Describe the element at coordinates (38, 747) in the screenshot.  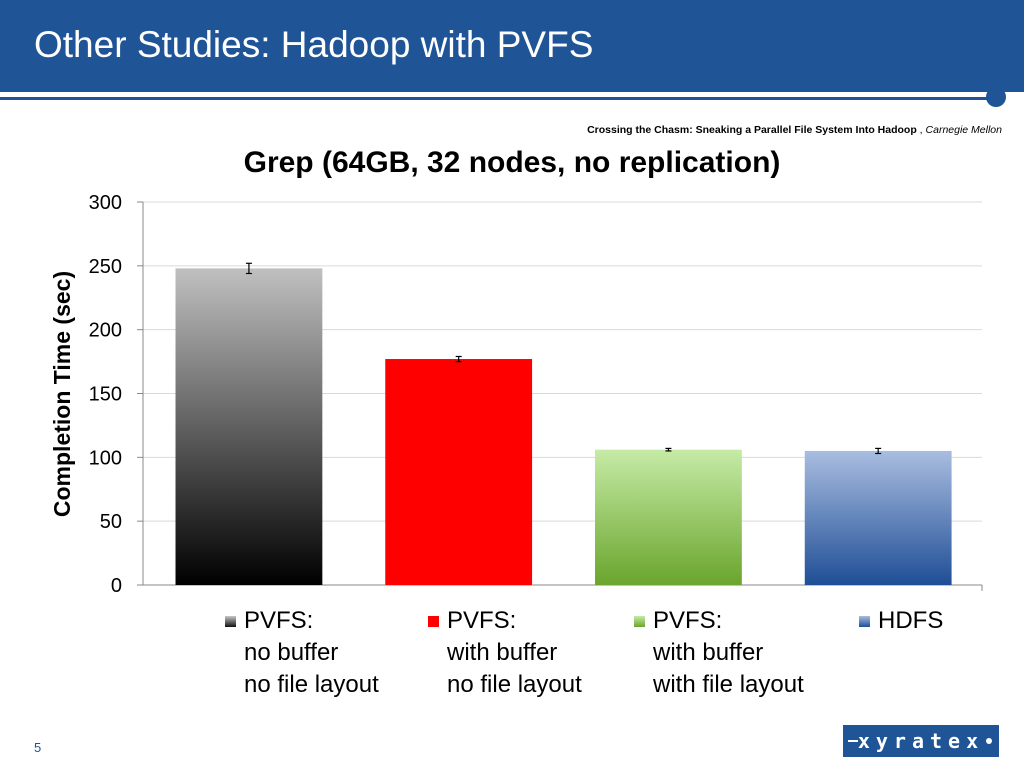
I see `page-number: 5` at that location.